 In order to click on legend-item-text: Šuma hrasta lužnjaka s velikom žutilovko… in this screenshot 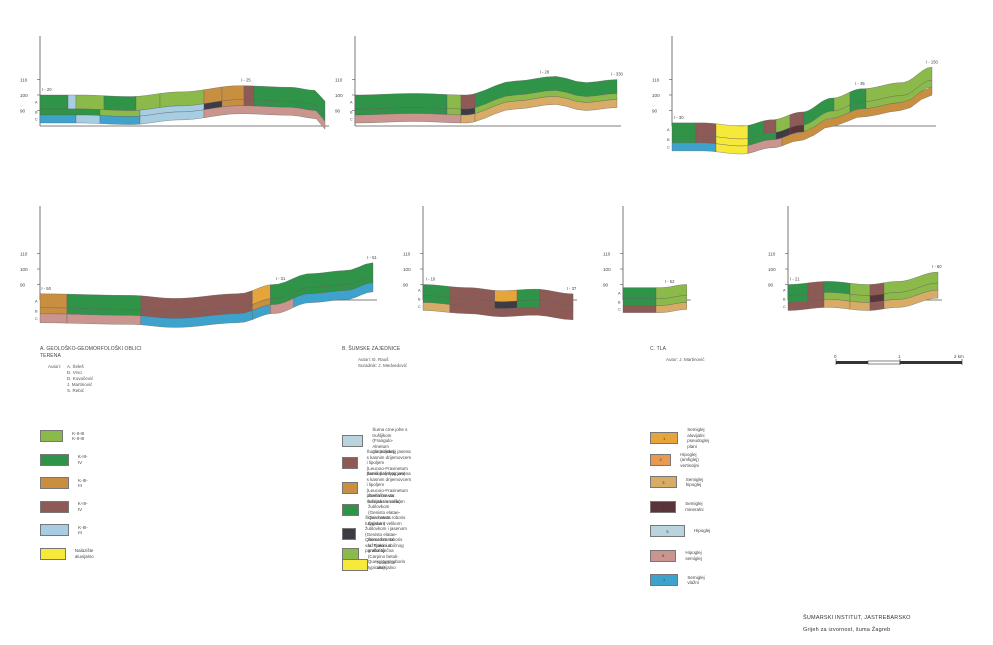, I will do `click(388, 509)`.